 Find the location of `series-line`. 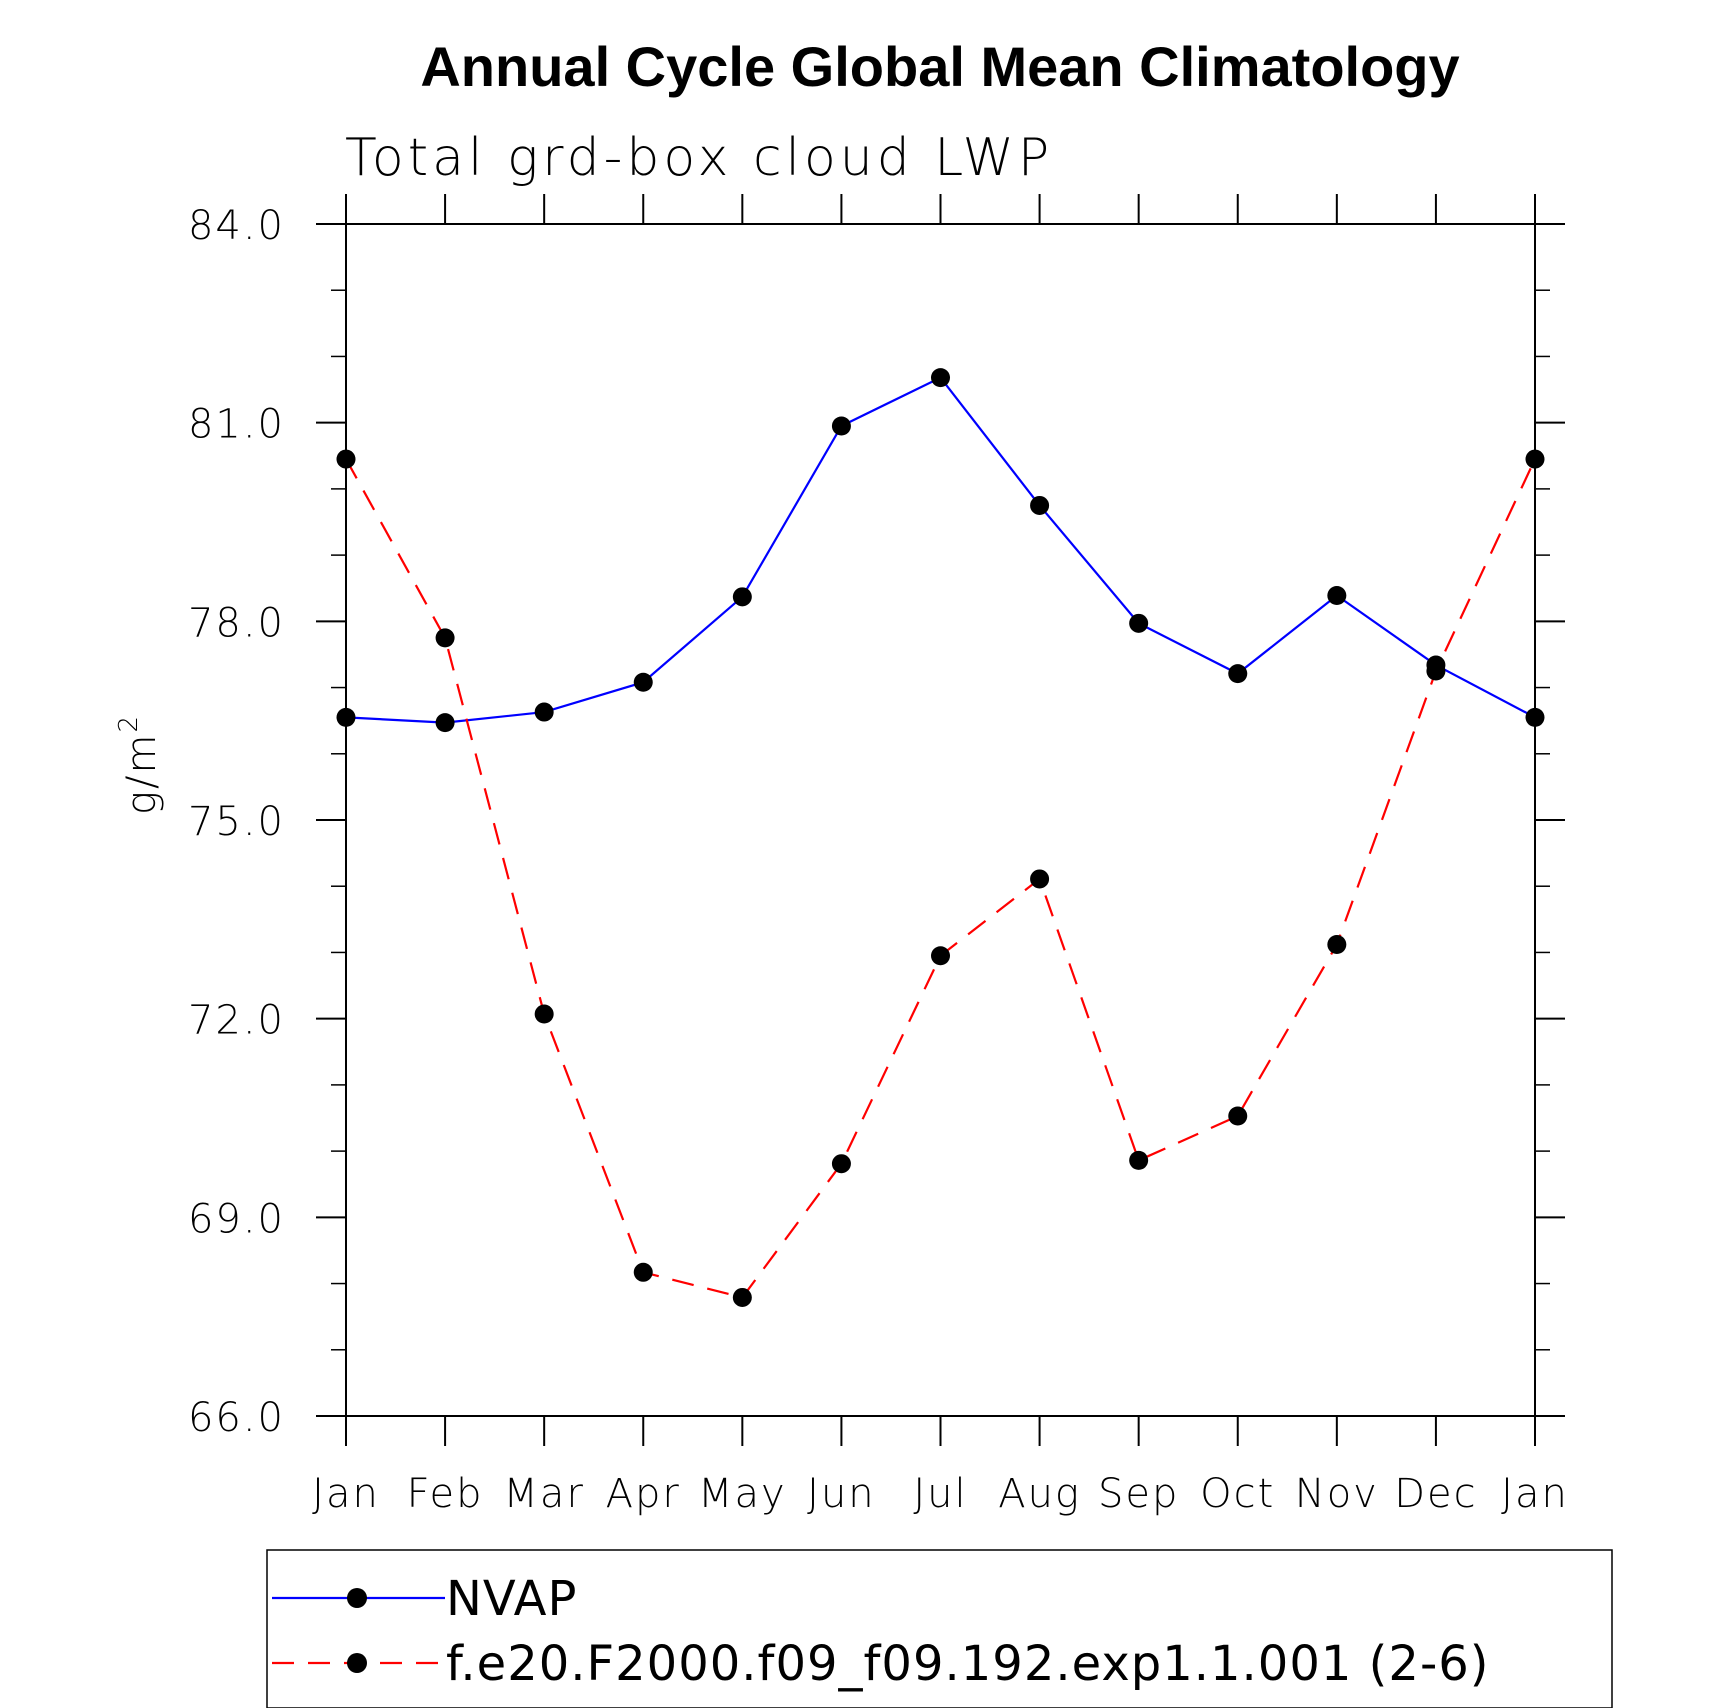

series-line is located at coordinates (940, 550).